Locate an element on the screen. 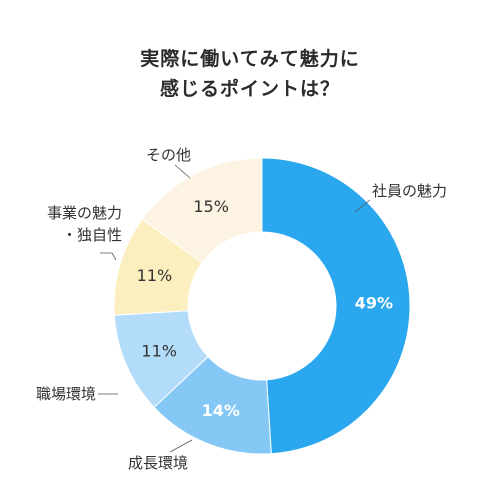 This screenshot has width=500, height=500. category-label-1-line-1: 社員の魅力 is located at coordinates (409, 191).